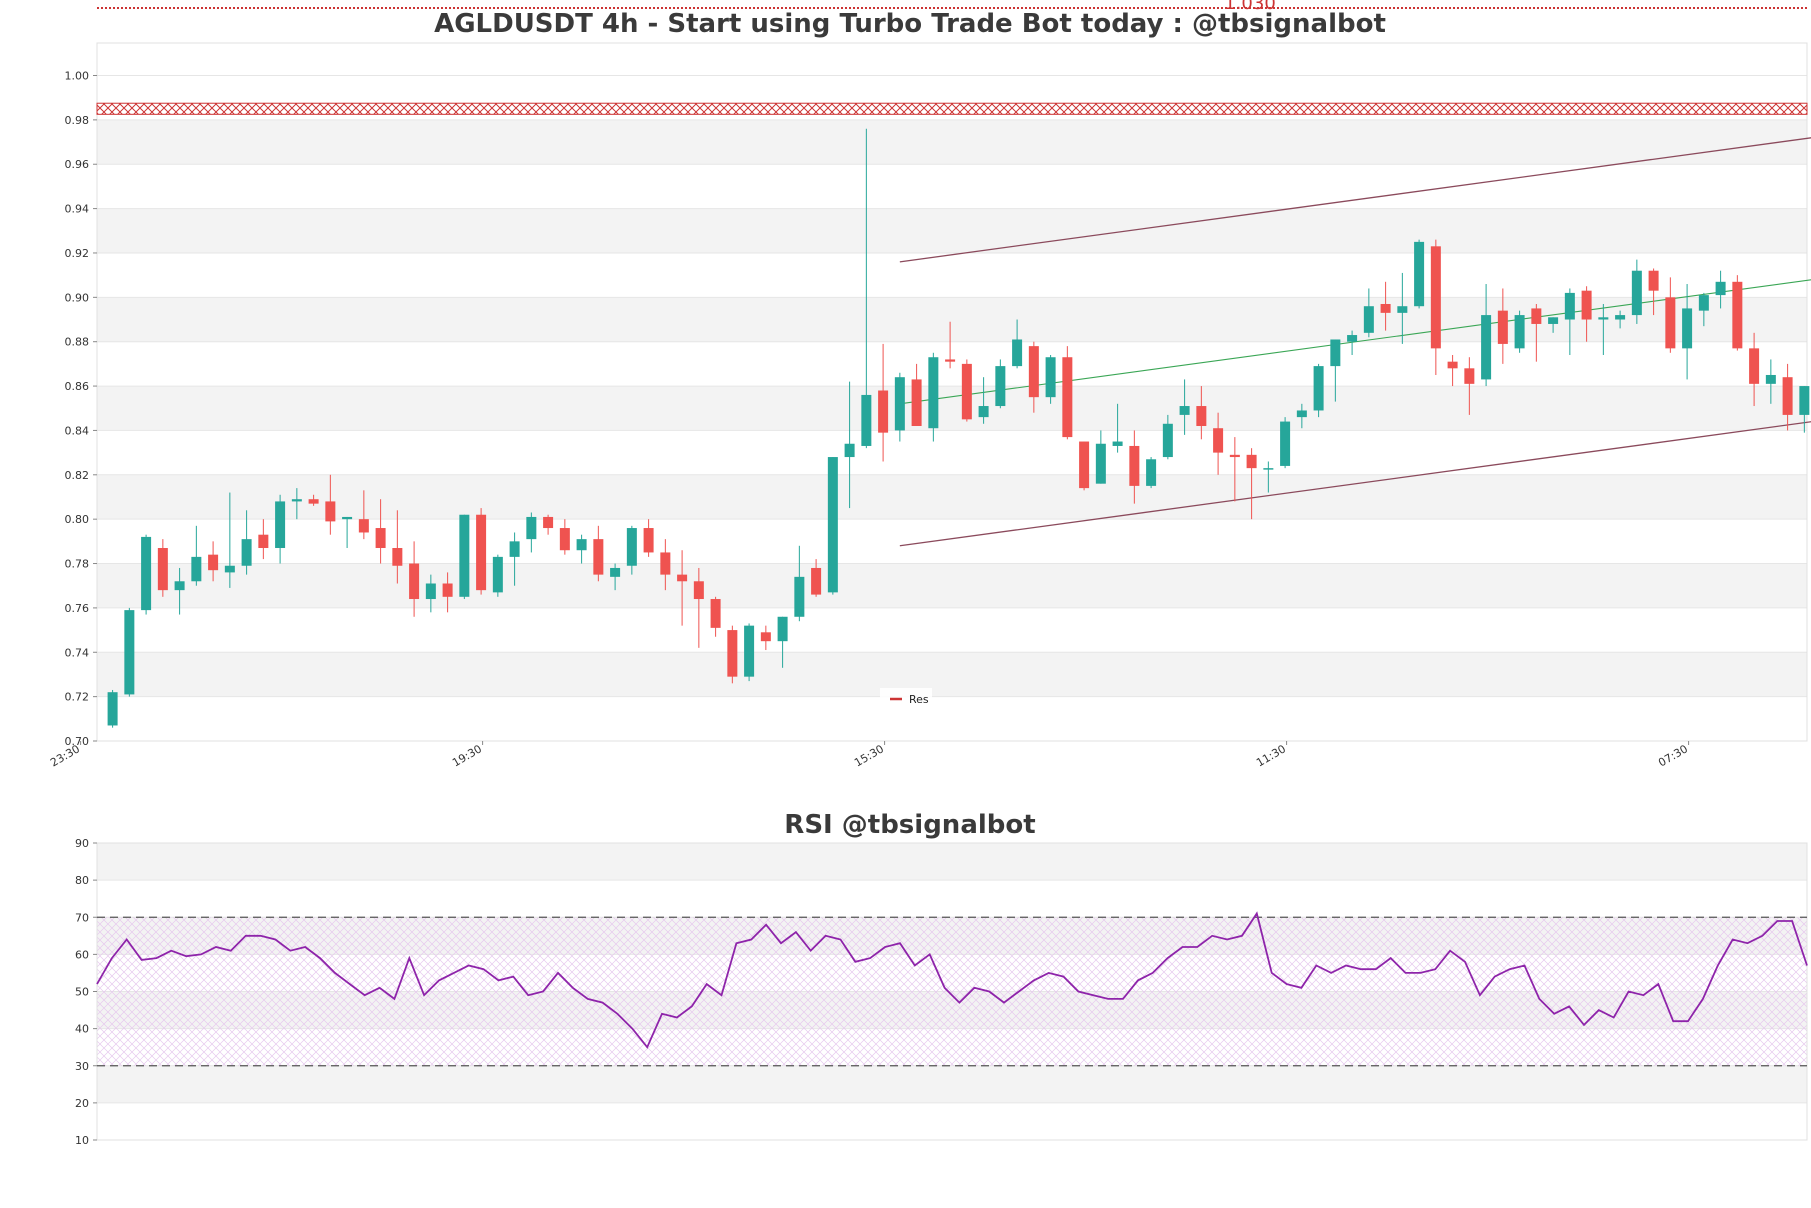 The width and height of the screenshot is (1811, 1208). I want to click on legend-label: Res, so click(919, 699).